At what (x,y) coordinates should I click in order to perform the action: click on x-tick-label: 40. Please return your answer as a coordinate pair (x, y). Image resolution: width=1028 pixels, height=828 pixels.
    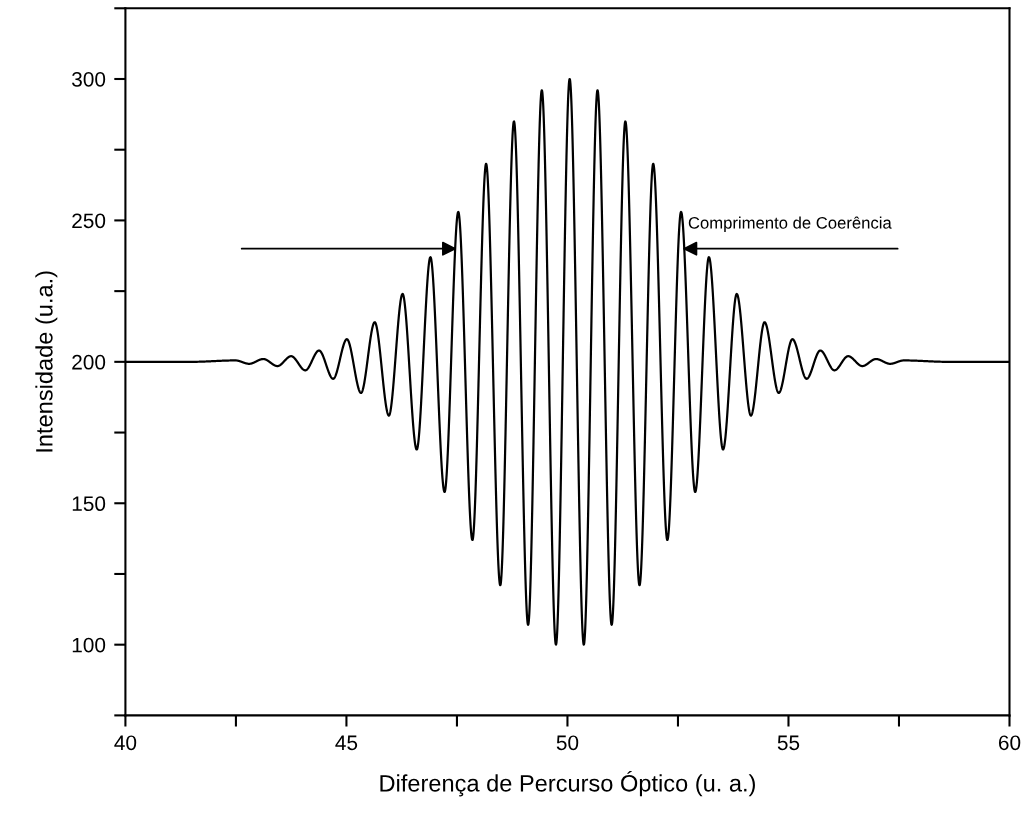
    Looking at the image, I should click on (125, 743).